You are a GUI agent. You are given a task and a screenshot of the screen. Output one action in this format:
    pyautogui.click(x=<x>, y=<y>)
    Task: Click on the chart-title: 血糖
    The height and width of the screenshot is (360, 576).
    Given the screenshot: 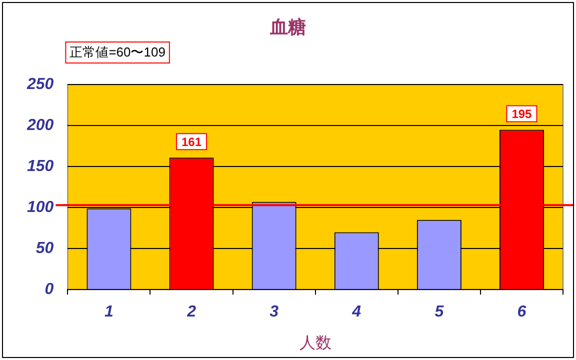 What is the action you would take?
    pyautogui.click(x=287, y=26)
    